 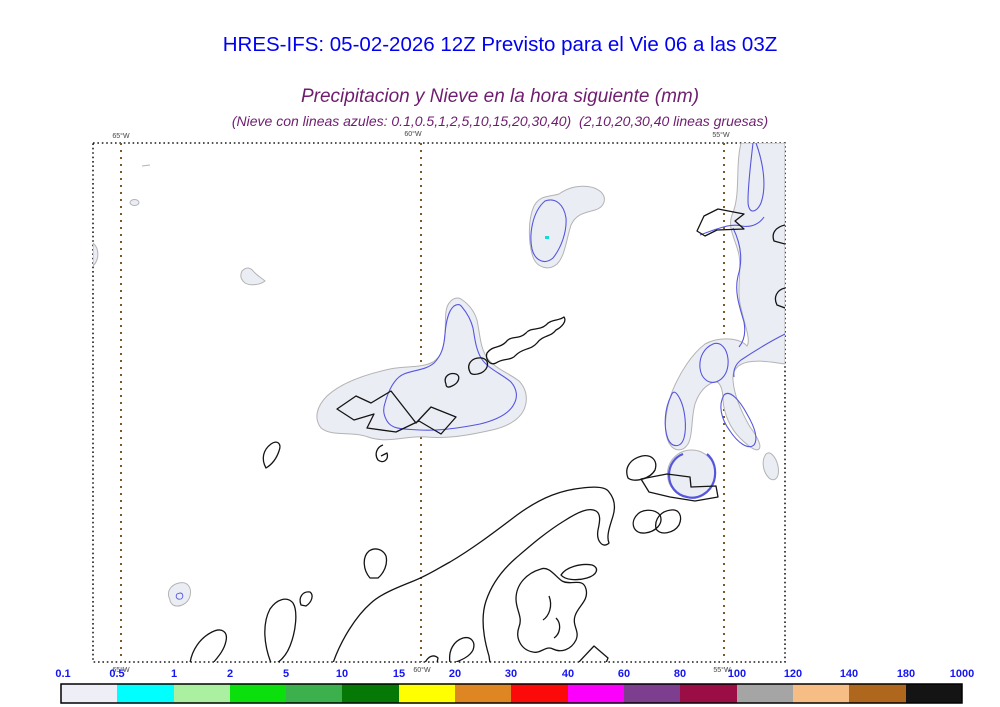 I want to click on meridian-labels-bottom: 65°W 60°W 55°W, so click(x=421, y=670).